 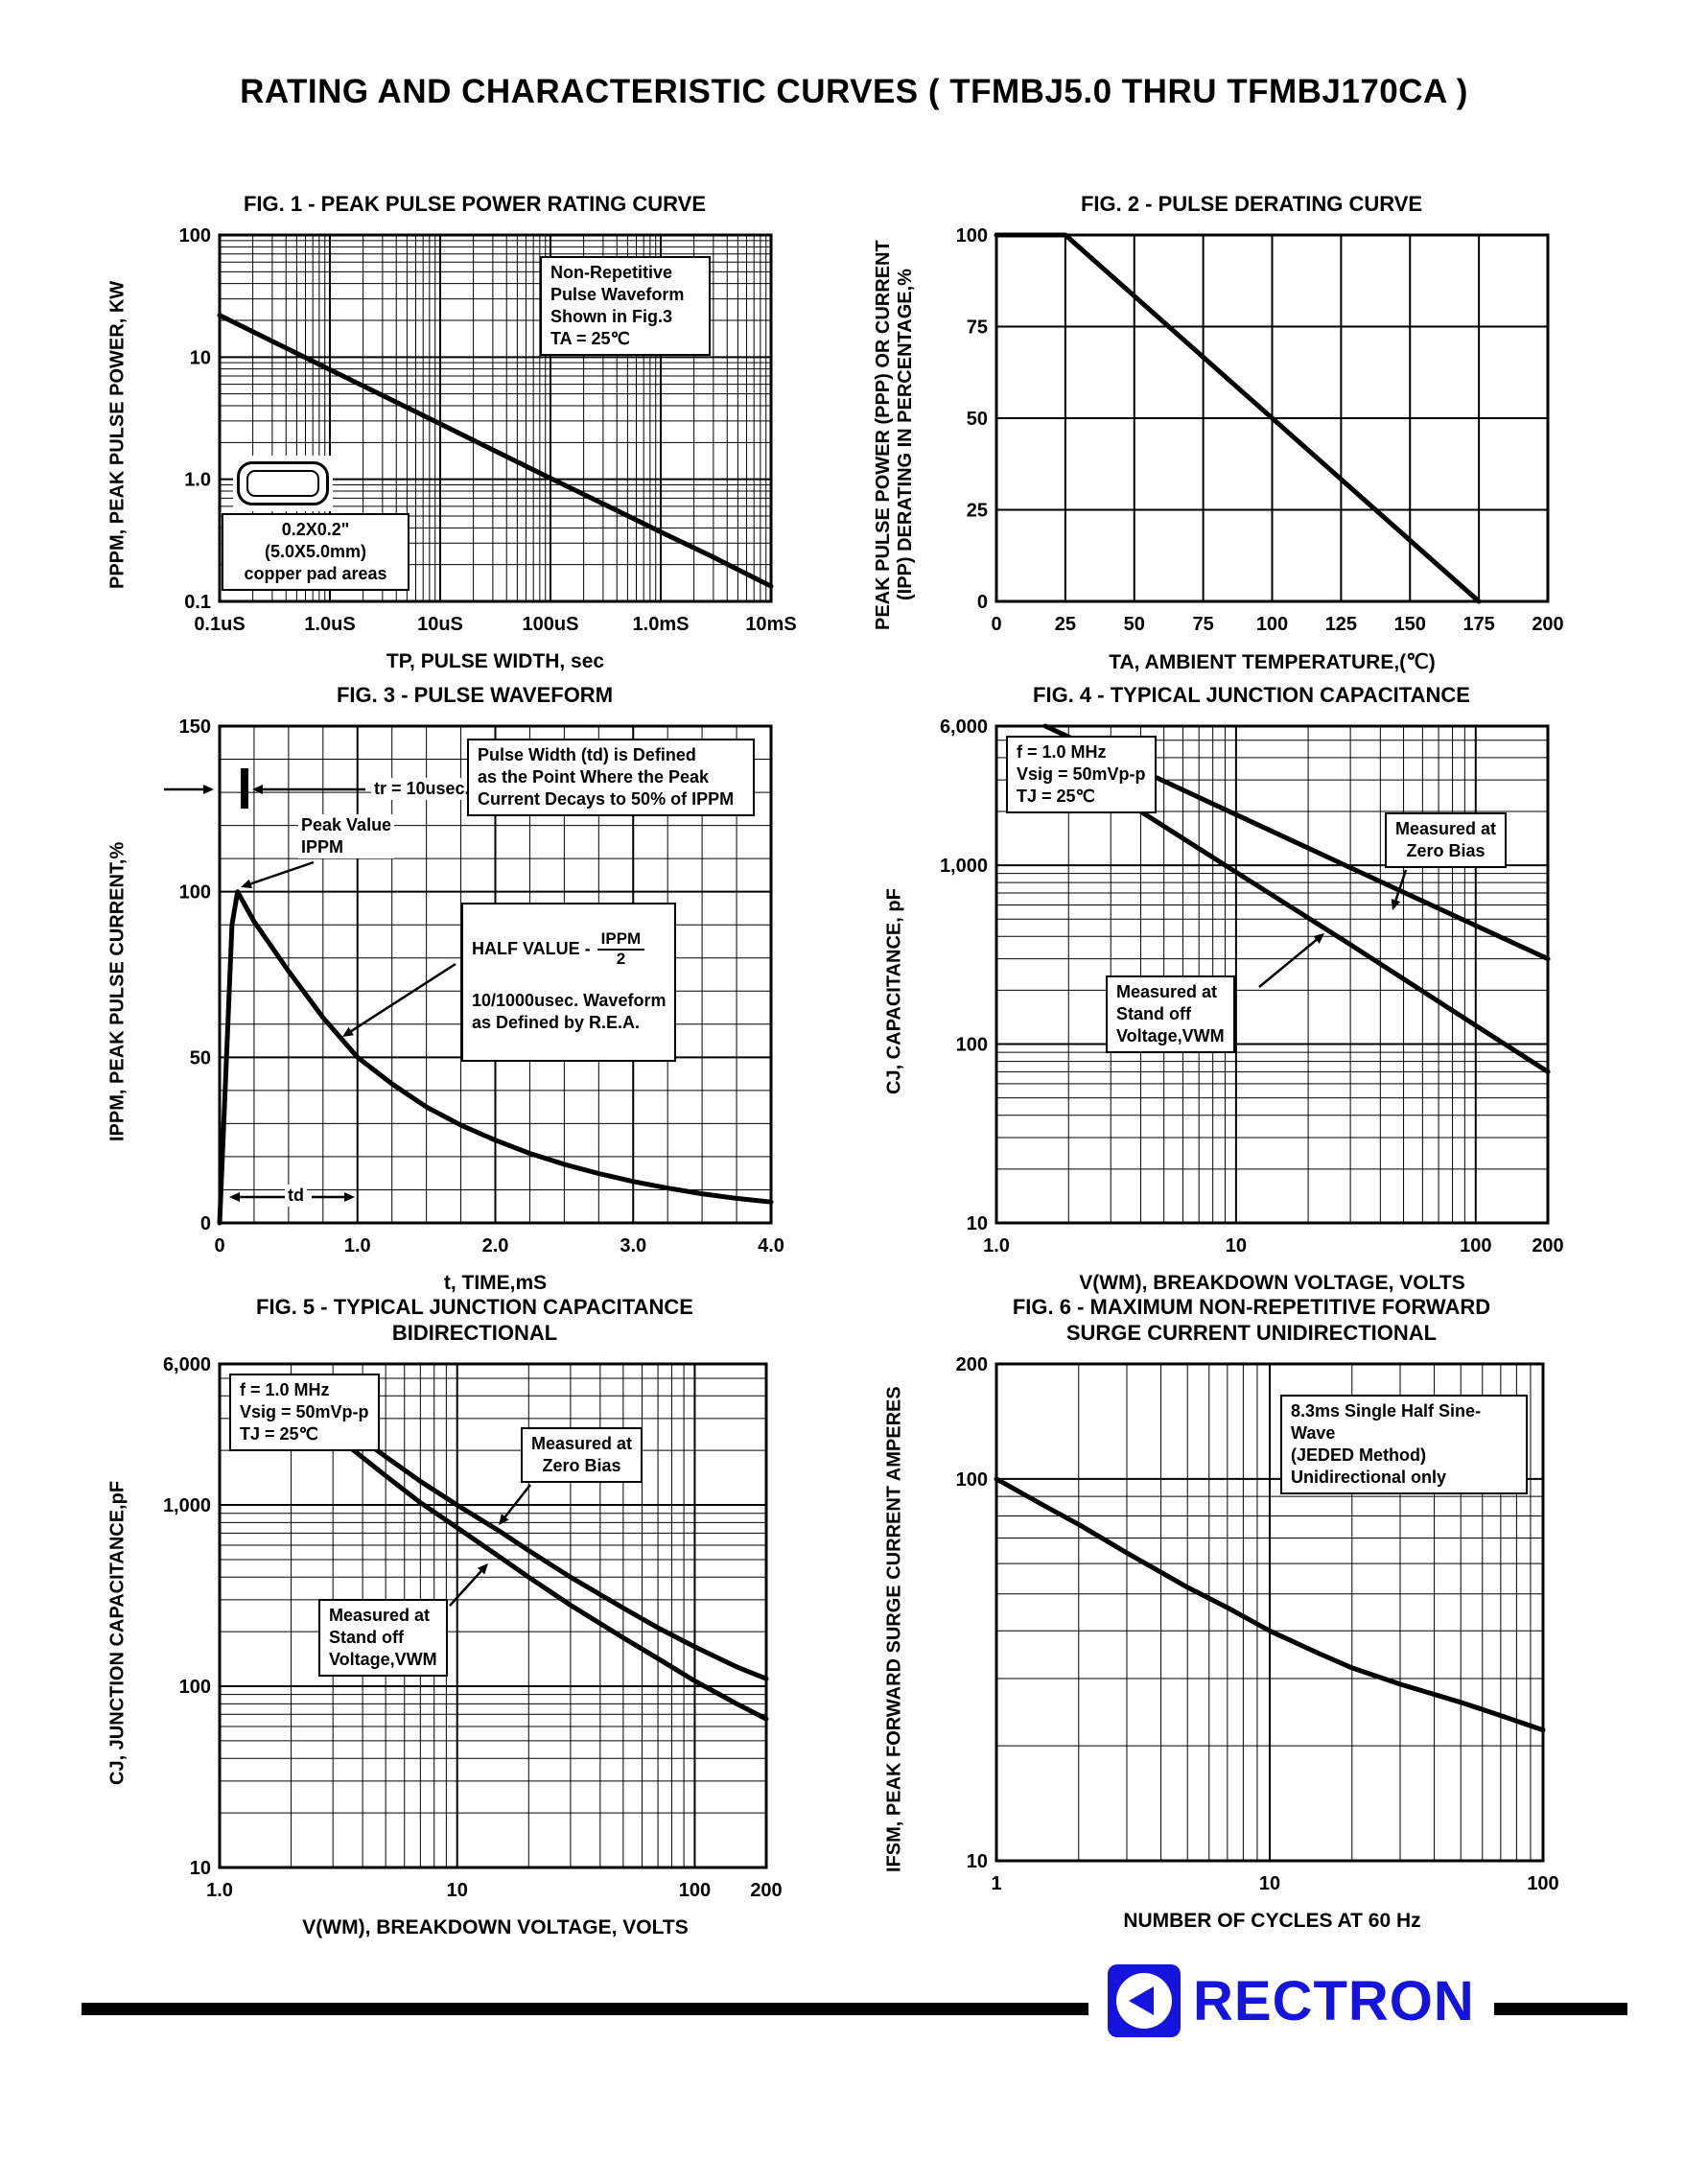 I want to click on svg-text: 75, so click(x=1203, y=624).